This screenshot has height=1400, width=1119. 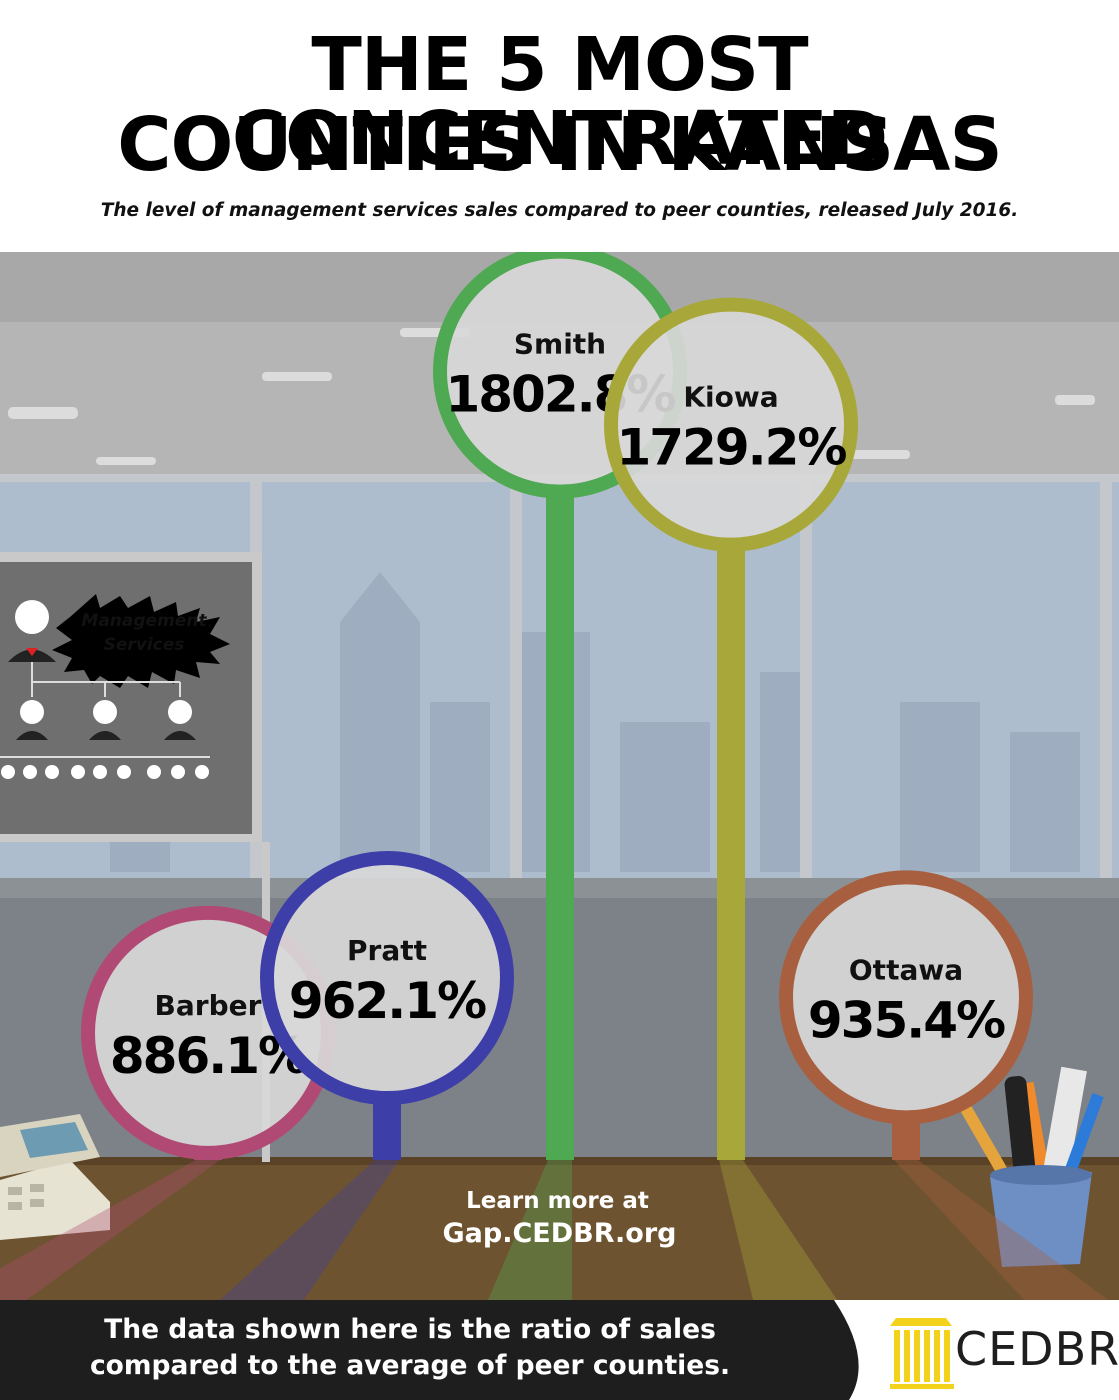 I want to click on pin-shadow-smith, so click(x=530, y=1230).